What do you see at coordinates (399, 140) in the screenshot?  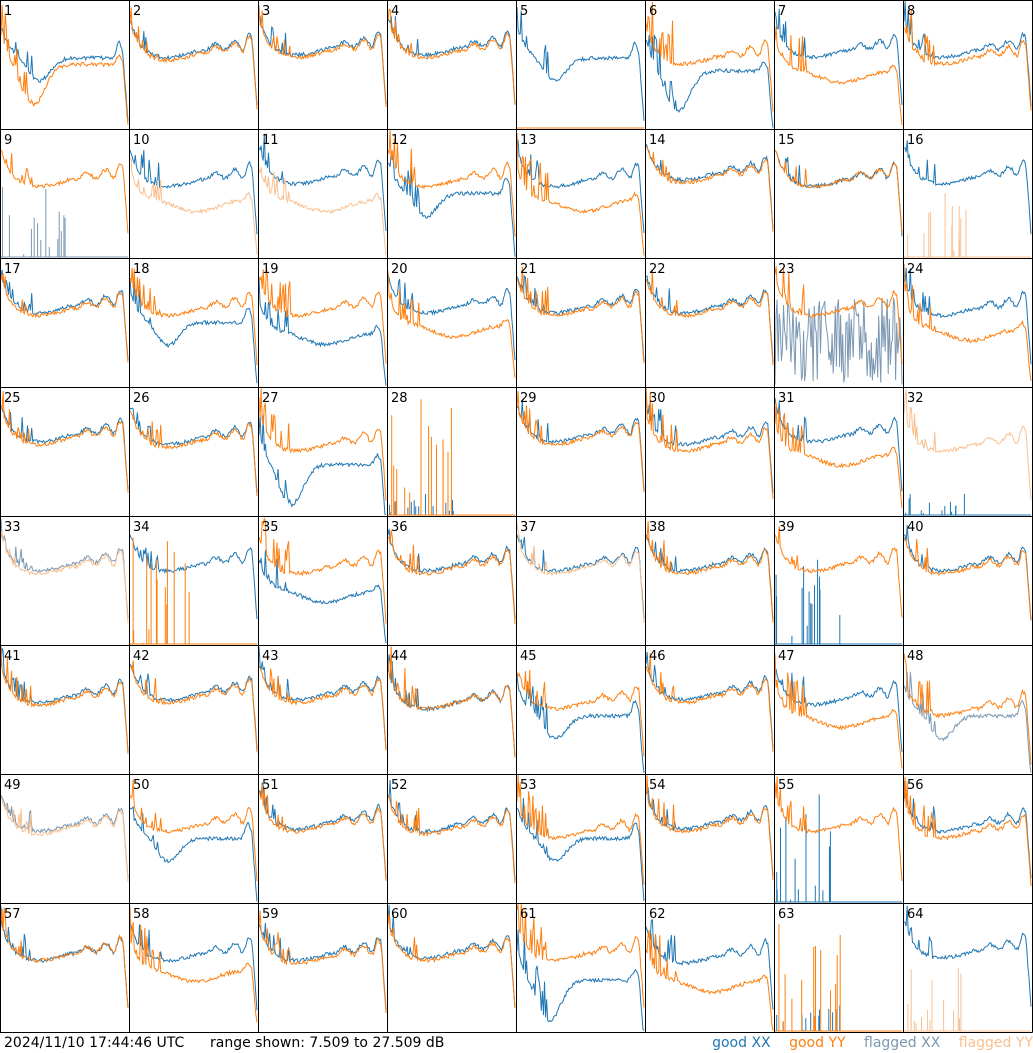 I see `panel-12-label: 12` at bounding box center [399, 140].